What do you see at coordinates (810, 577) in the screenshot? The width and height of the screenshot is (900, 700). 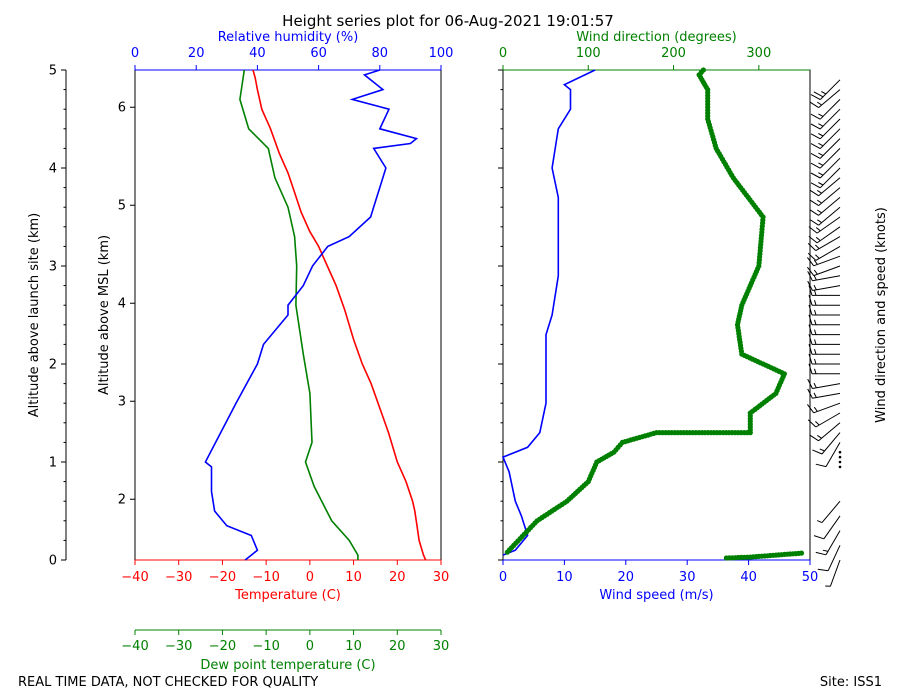 I see `wind-speed-tick-label: 50` at bounding box center [810, 577].